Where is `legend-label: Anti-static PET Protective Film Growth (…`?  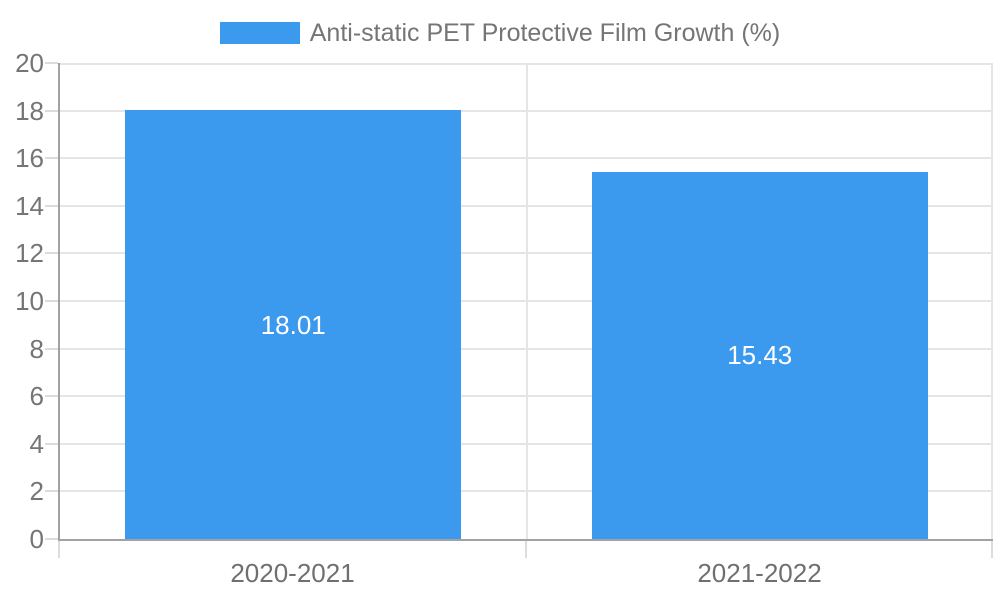 legend-label: Anti-static PET Protective Film Growth (… is located at coordinates (545, 33).